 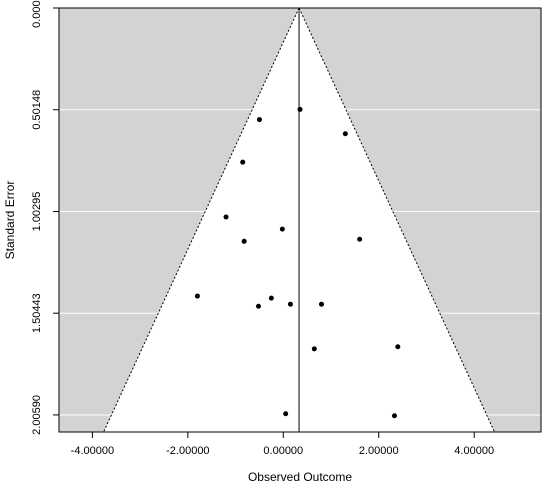 I want to click on x-tick-label-1: -2.00000, so click(x=187, y=451).